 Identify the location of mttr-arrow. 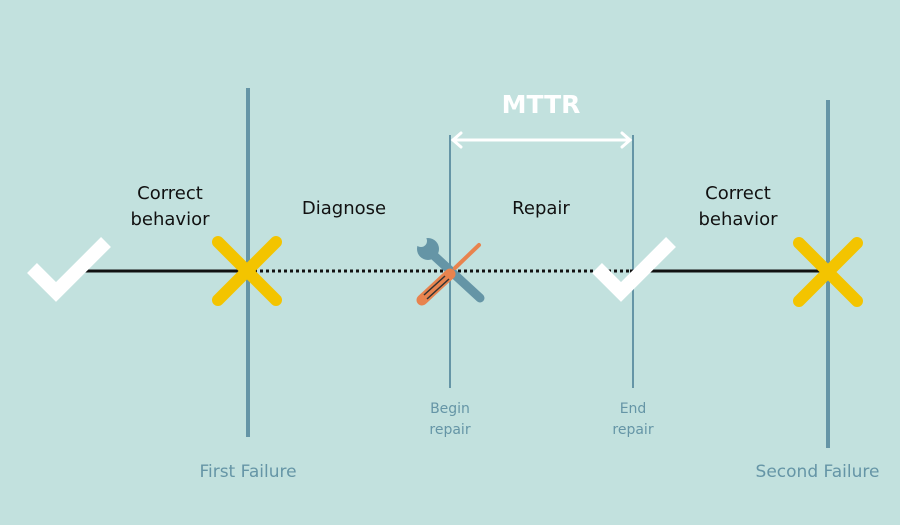
(541, 140).